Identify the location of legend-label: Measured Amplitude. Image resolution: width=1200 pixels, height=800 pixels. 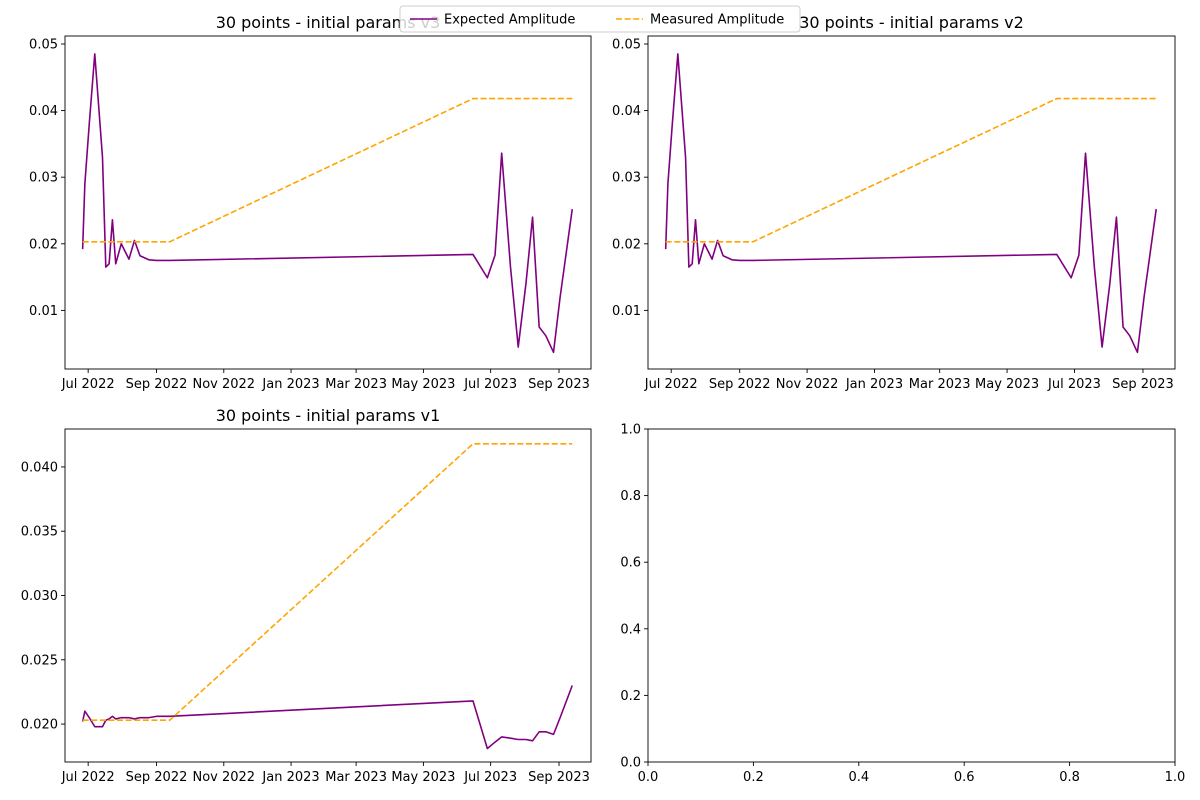
(717, 20).